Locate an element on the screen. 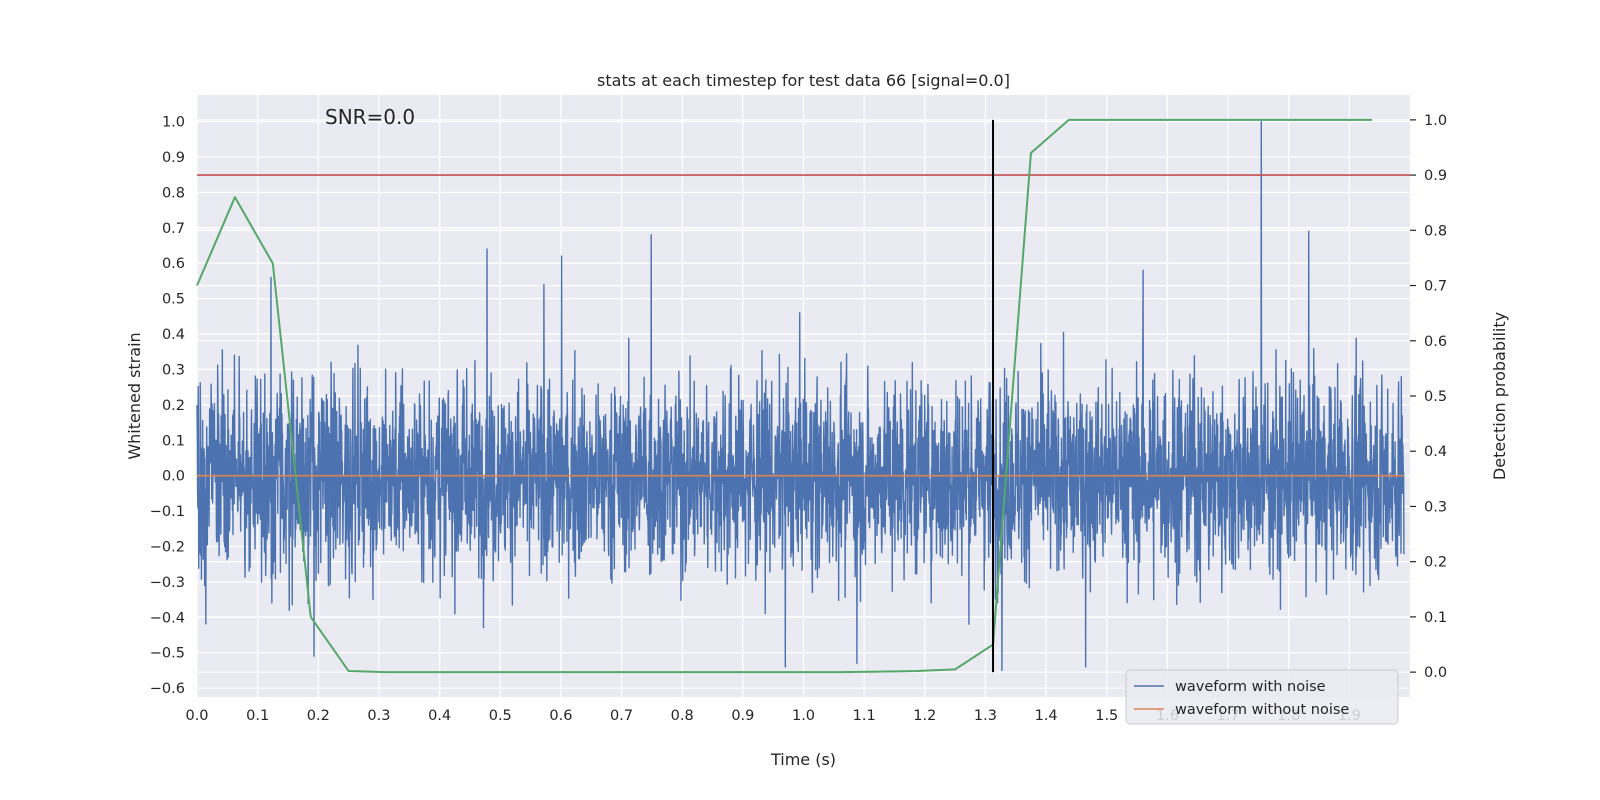 This screenshot has width=1600, height=800. x-tick-label: 1.1 is located at coordinates (864, 716).